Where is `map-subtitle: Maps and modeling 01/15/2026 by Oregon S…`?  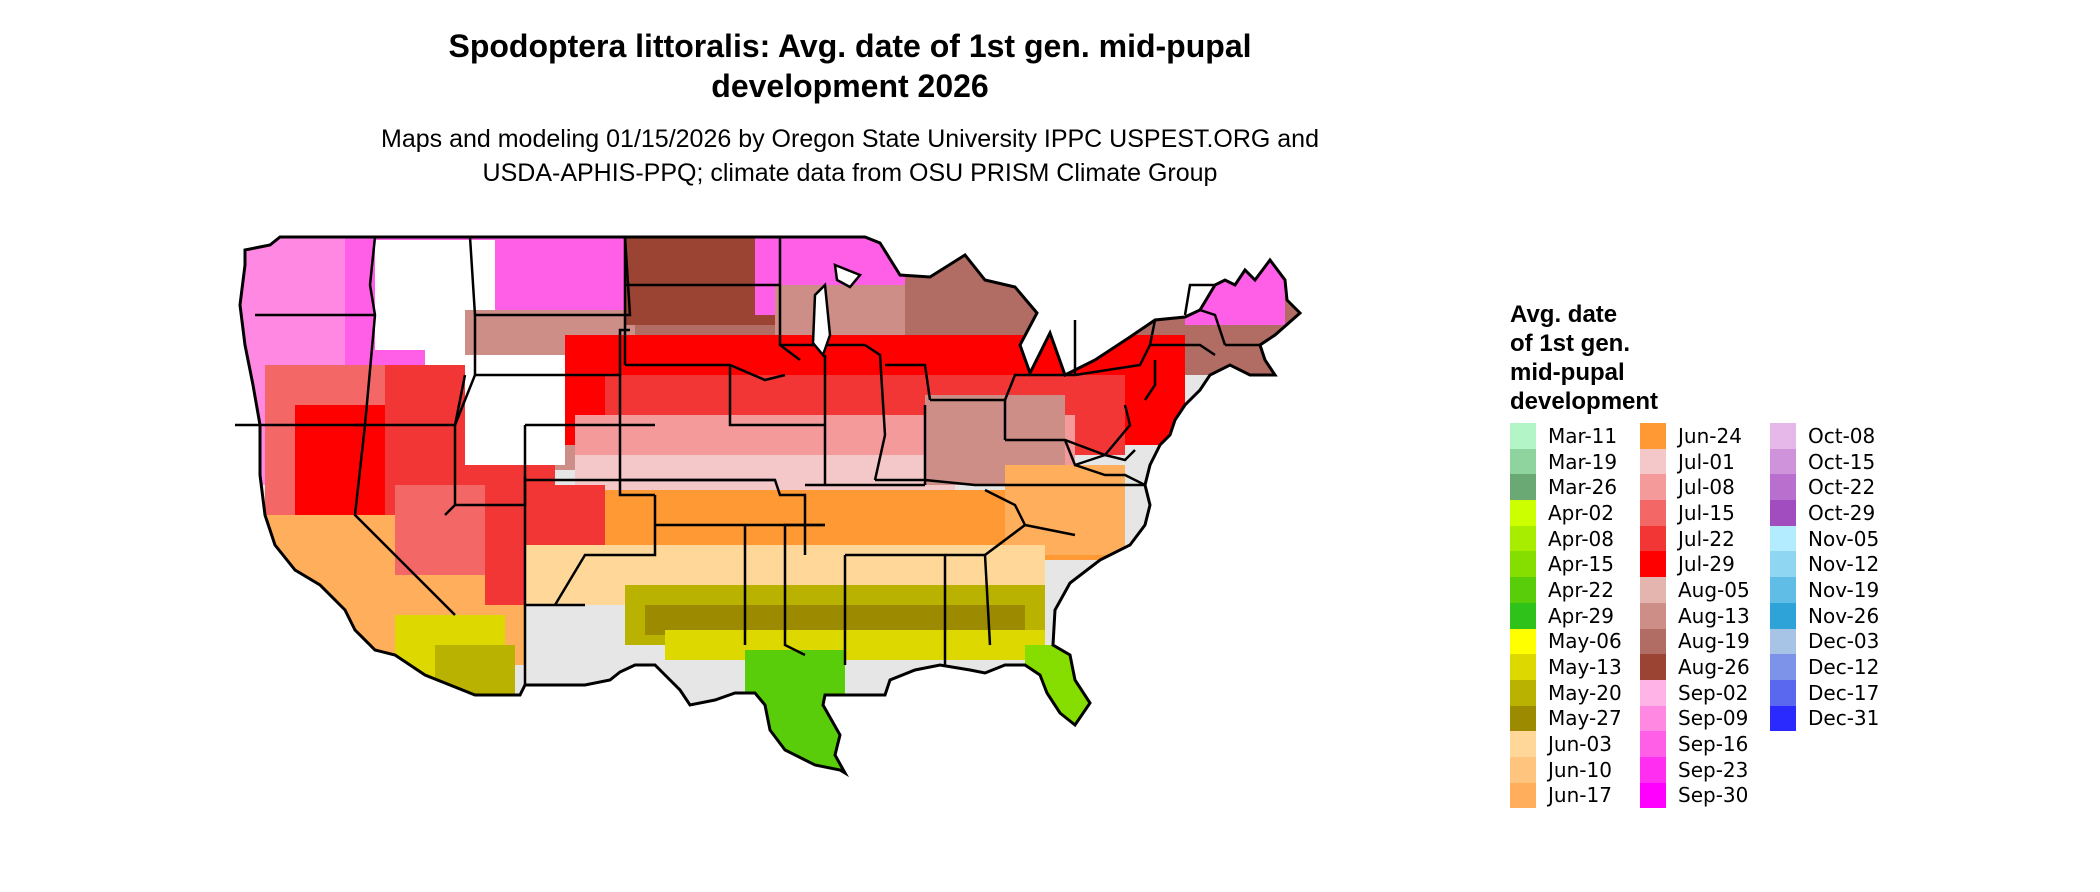
map-subtitle: Maps and modeling 01/15/2026 by Oregon S… is located at coordinates (850, 156).